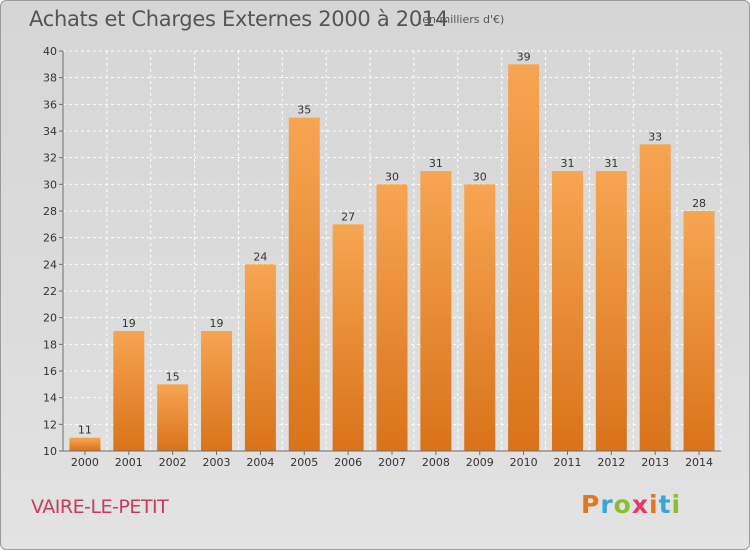  What do you see at coordinates (50, 264) in the screenshot?
I see `y-tick-label: 24` at bounding box center [50, 264].